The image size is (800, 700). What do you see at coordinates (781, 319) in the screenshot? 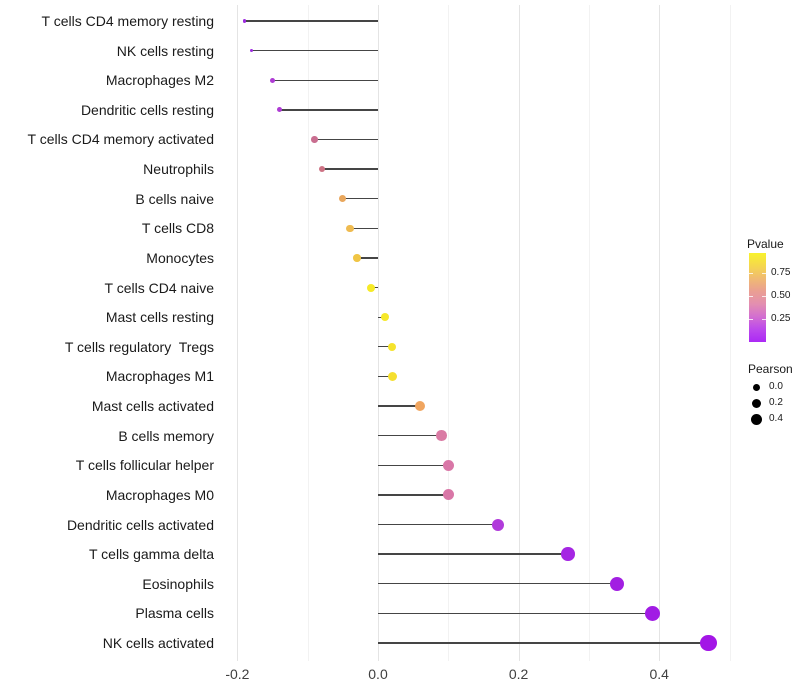
I see `pvalue-tick-label: 0.25` at bounding box center [781, 319].